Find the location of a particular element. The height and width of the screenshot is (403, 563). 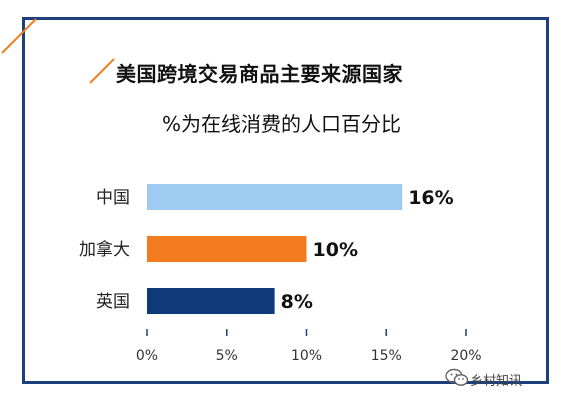

category-label-2: 英国 is located at coordinates (113, 302).